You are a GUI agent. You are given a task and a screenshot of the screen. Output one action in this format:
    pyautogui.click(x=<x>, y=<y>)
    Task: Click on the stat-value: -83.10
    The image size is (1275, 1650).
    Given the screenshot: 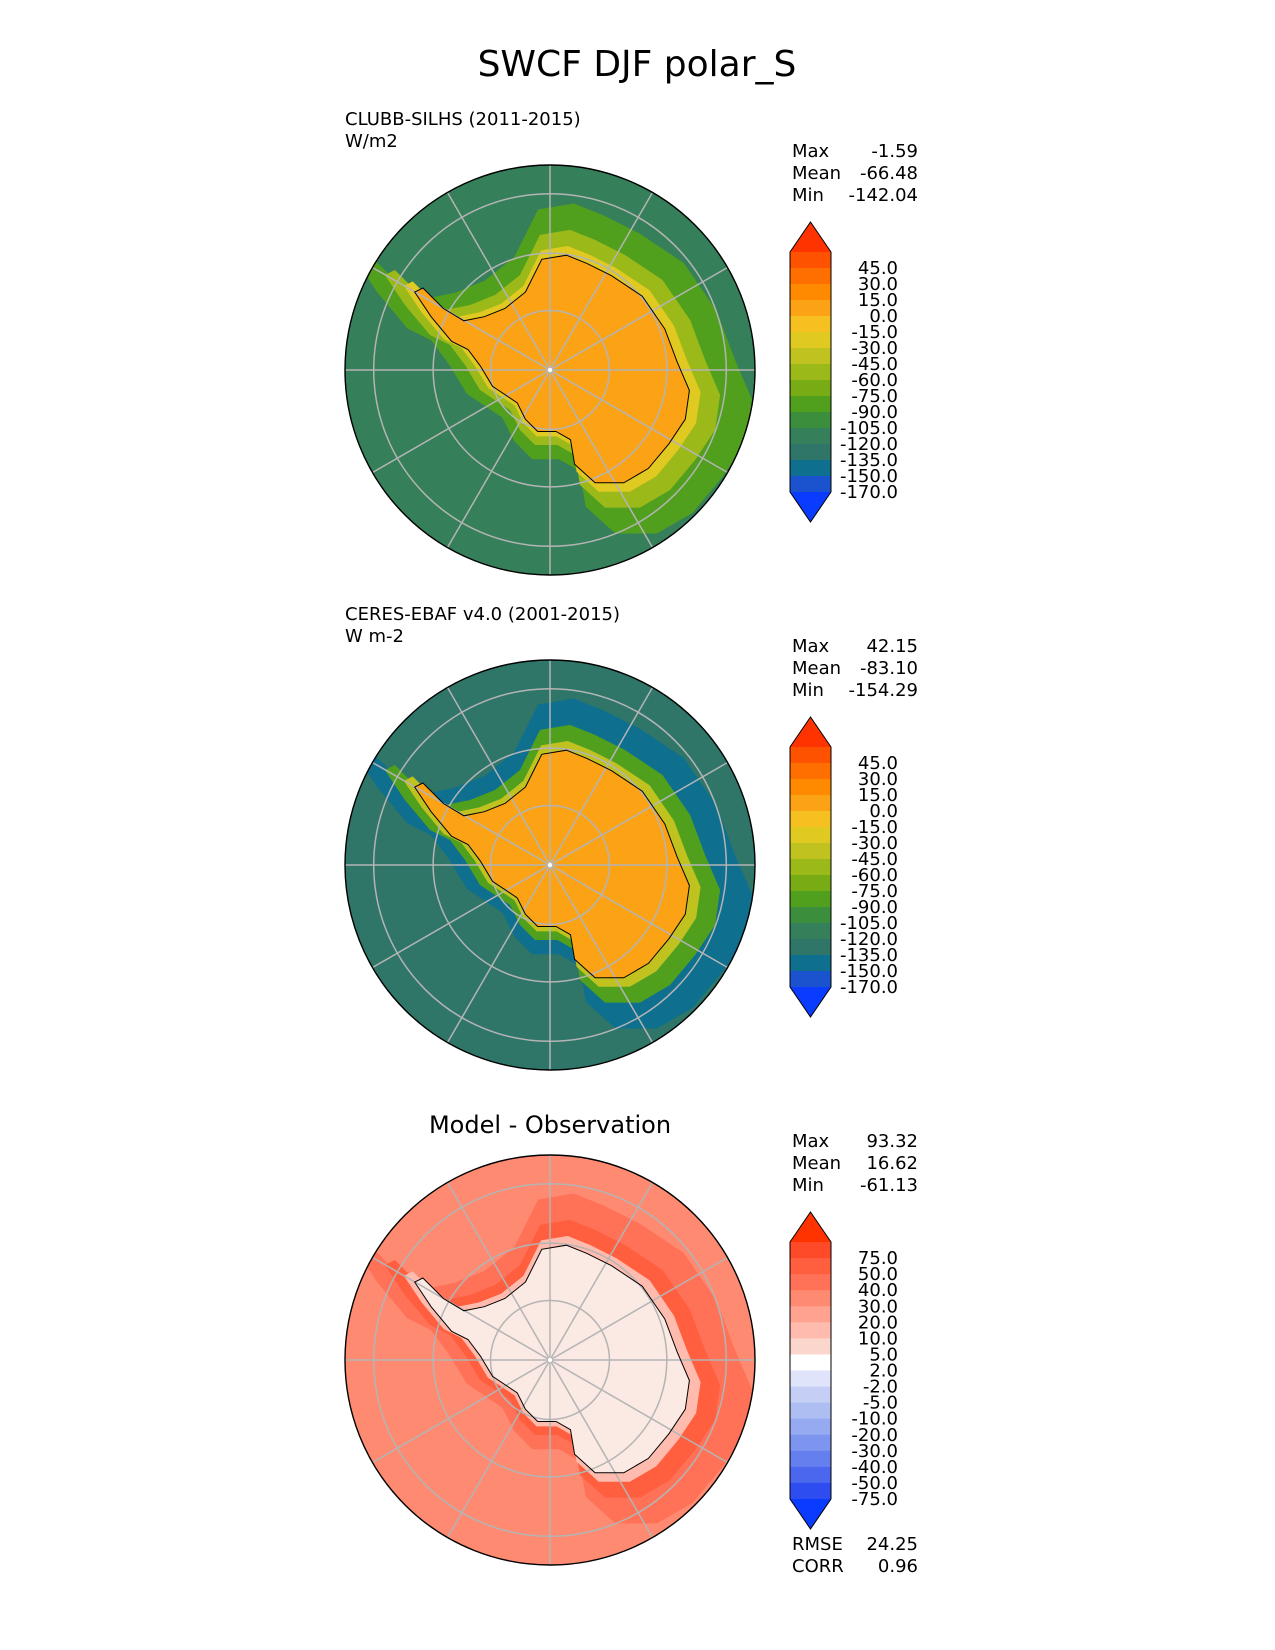 What is the action you would take?
    pyautogui.click(x=889, y=668)
    